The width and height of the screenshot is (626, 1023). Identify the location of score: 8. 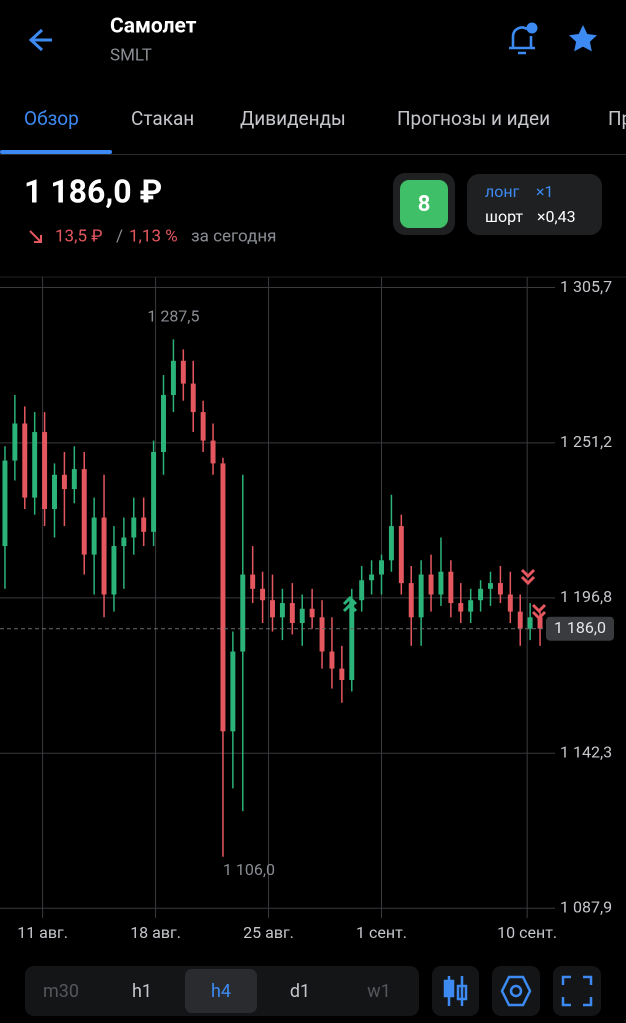
(424, 204).